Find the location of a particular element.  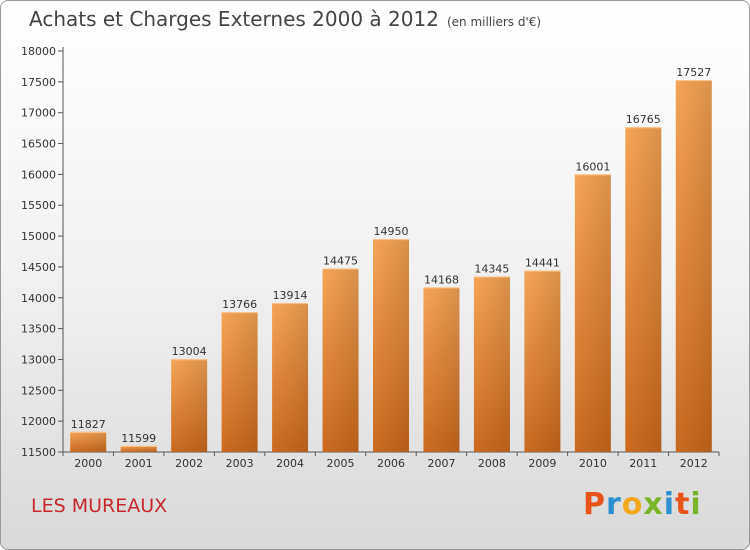

y-tick-label: 14500 is located at coordinates (38, 267).